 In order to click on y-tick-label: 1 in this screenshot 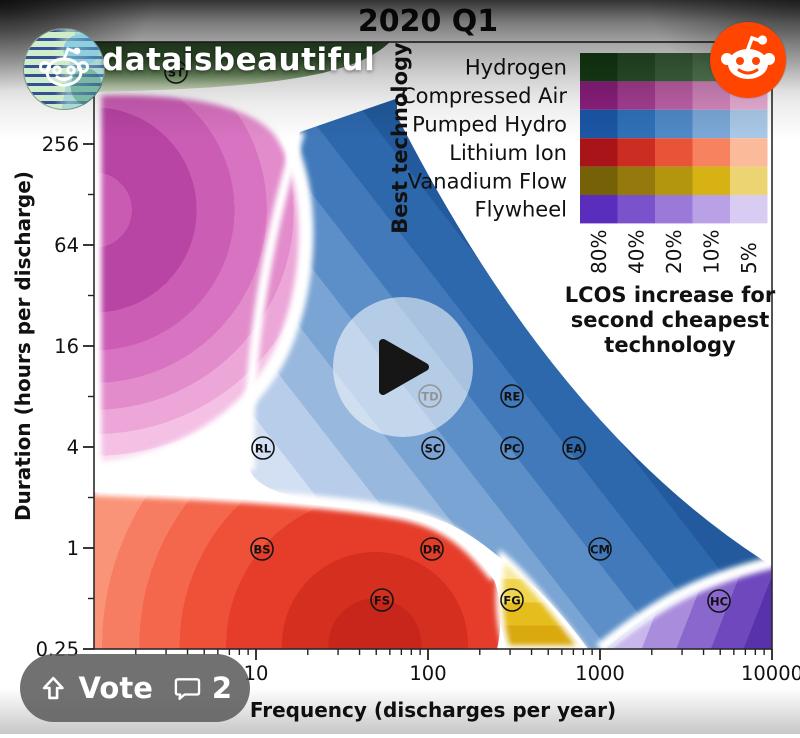, I will do `click(73, 548)`.